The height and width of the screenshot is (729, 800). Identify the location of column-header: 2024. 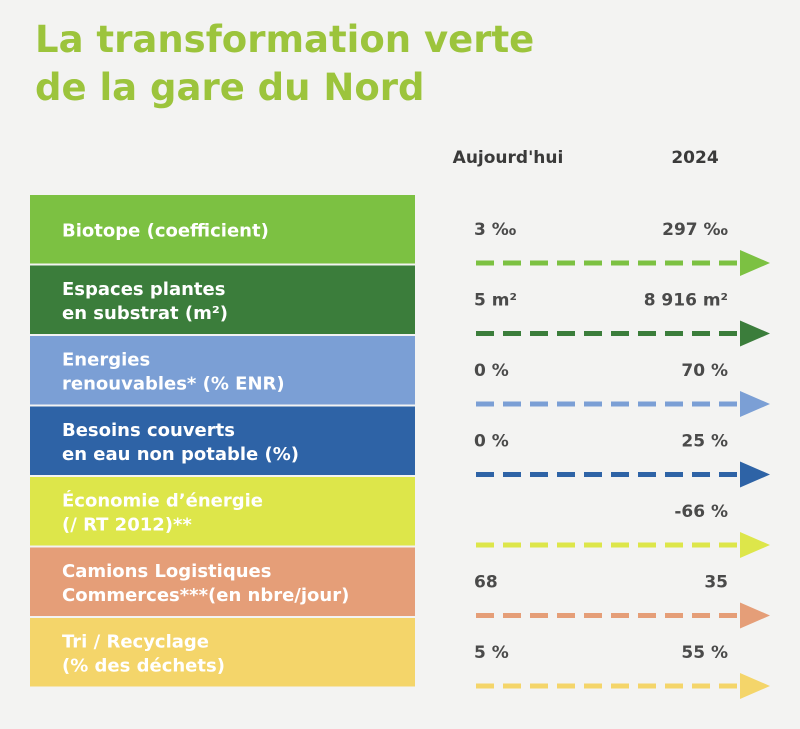
(694, 158).